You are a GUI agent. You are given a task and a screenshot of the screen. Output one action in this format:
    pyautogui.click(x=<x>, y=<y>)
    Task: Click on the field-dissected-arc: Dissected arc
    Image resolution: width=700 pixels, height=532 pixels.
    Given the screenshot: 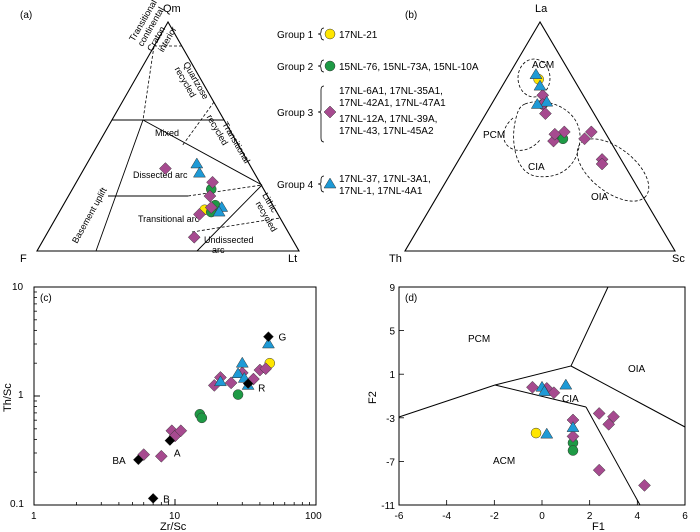 What is the action you would take?
    pyautogui.click(x=160, y=175)
    